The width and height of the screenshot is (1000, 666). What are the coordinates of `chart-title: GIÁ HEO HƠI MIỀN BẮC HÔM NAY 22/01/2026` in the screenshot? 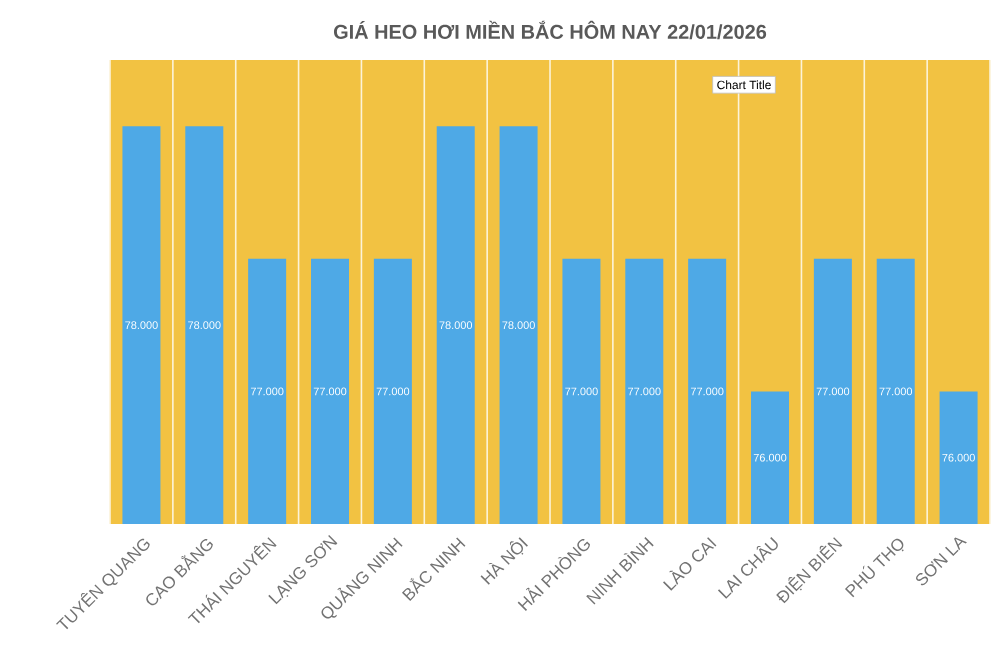 It's located at (550, 30).